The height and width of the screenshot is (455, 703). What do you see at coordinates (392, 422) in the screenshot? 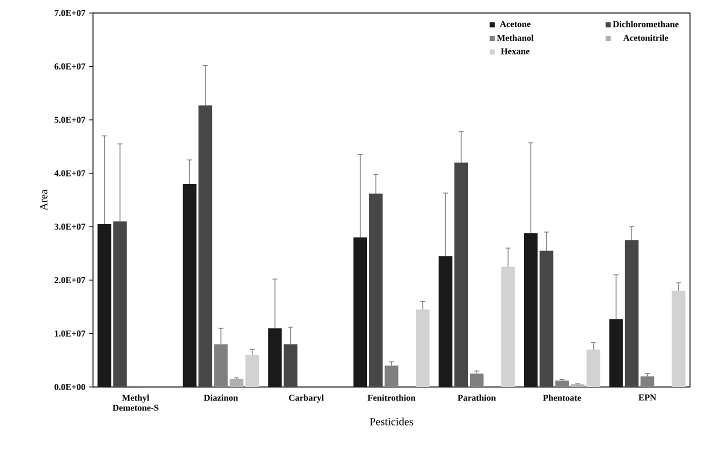
I see `x-axis-title: Pesticides` at bounding box center [392, 422].